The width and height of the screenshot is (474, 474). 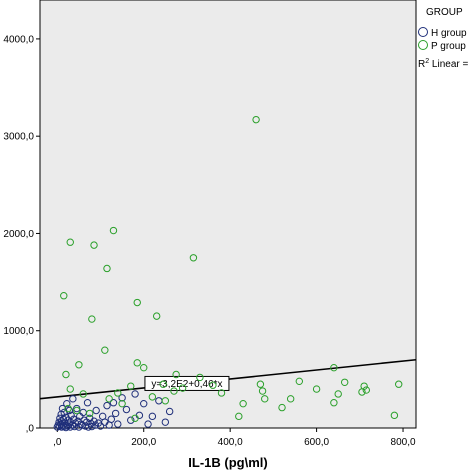 I want to click on y-tick-label: ,0, so click(x=30, y=429).